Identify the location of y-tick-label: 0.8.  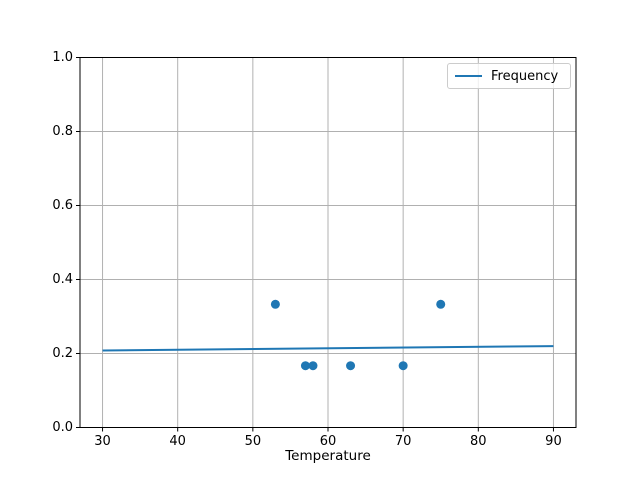
(62, 131).